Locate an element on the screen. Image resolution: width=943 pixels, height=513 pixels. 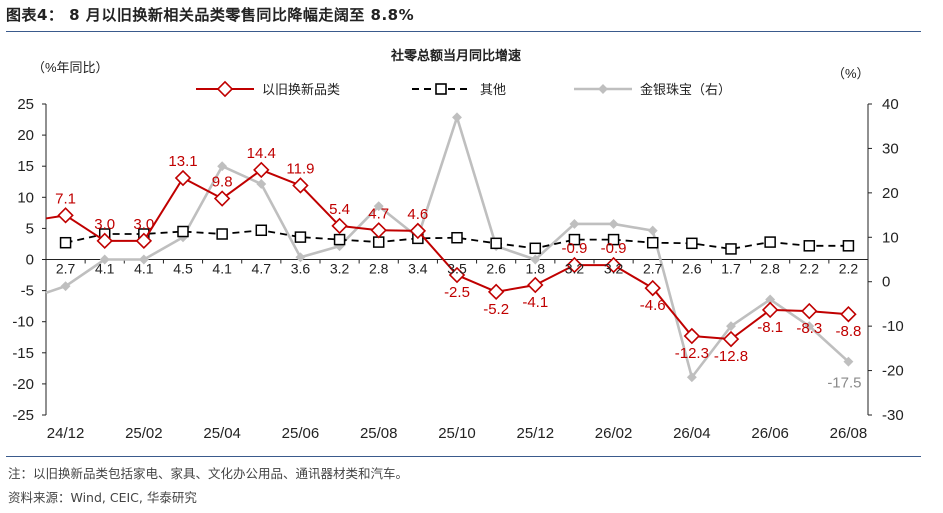
figure-title: 图表4： 8 月以旧换新相关品类零售同比降幅走阔至 8.8% is located at coordinates (210, 15).